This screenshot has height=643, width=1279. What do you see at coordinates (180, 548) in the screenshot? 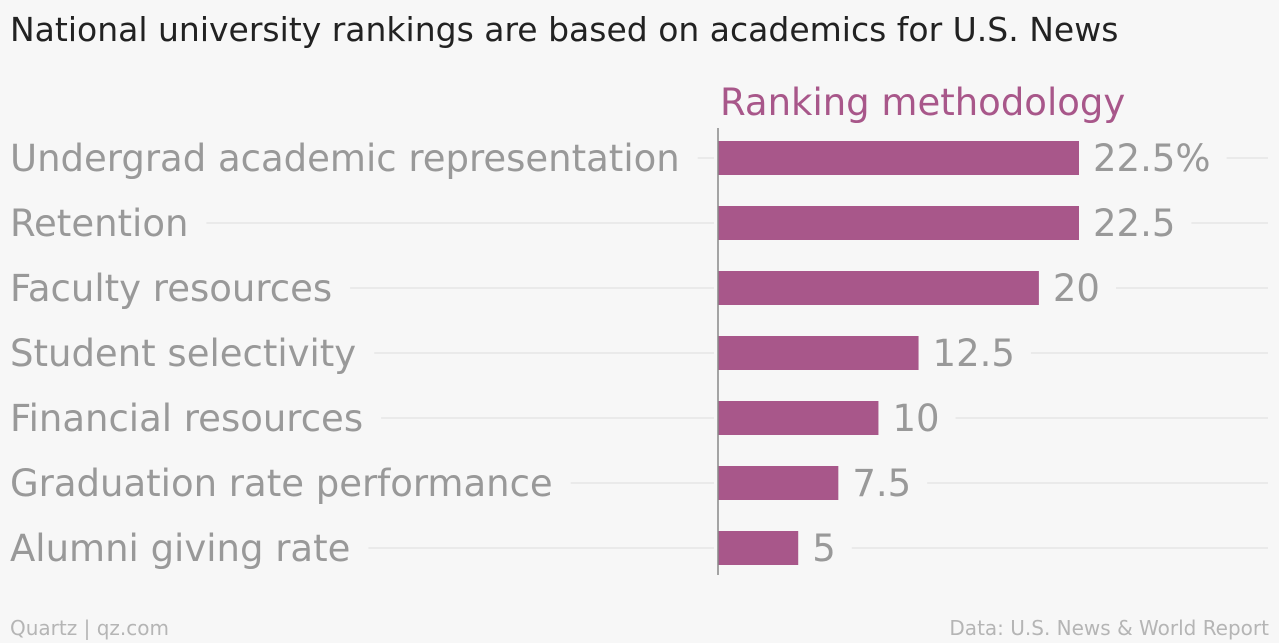
I see `category-label: Alumni giving rate` at bounding box center [180, 548].